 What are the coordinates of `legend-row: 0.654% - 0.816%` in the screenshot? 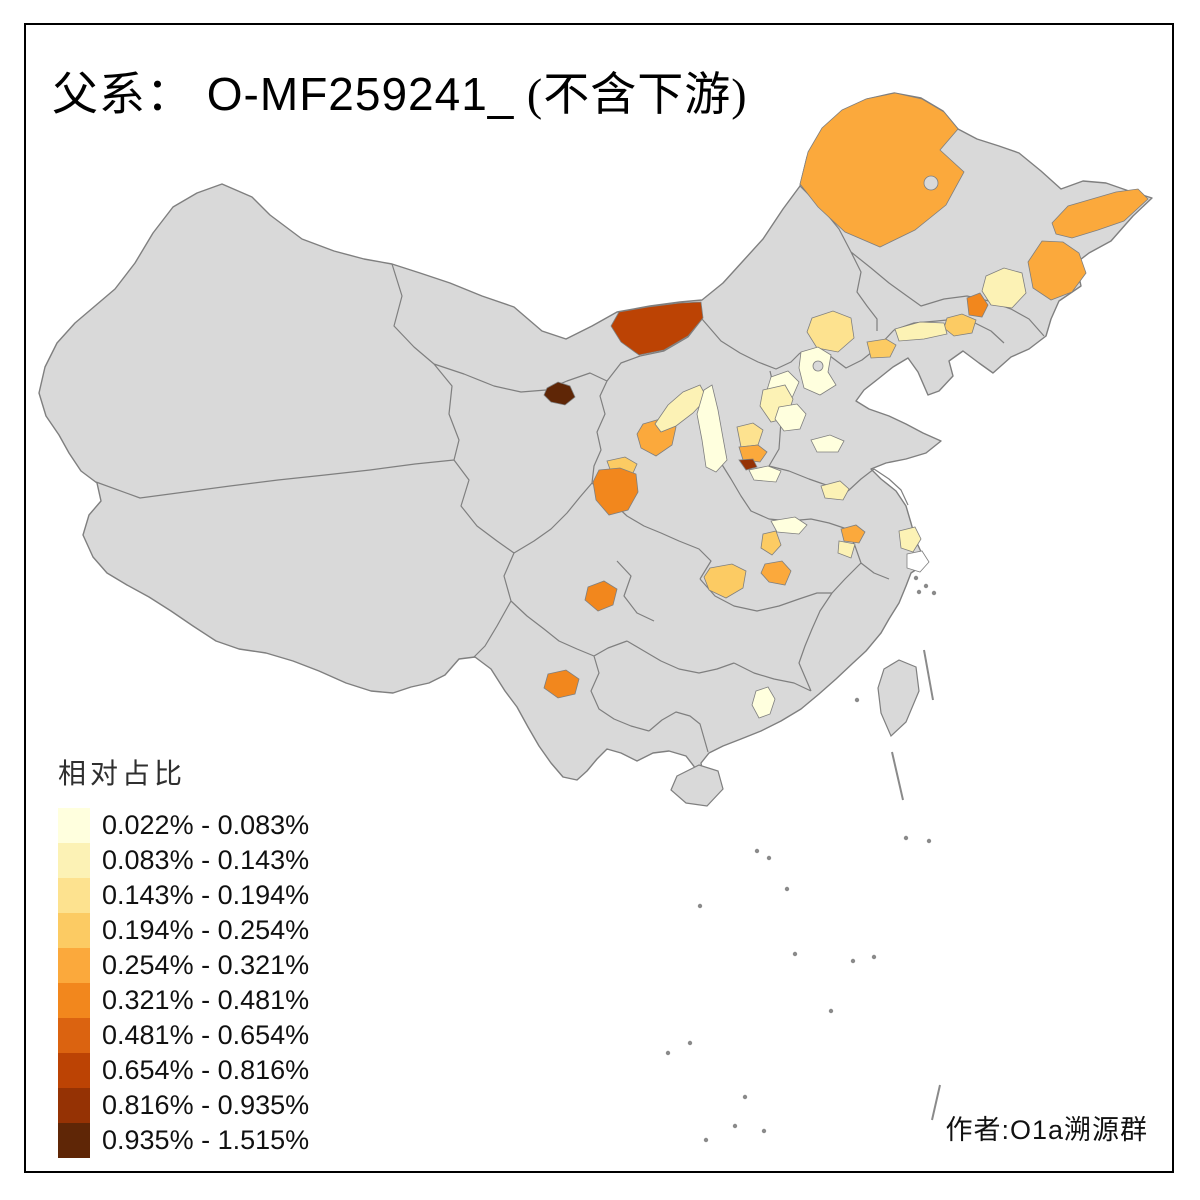 It's located at (183, 1070).